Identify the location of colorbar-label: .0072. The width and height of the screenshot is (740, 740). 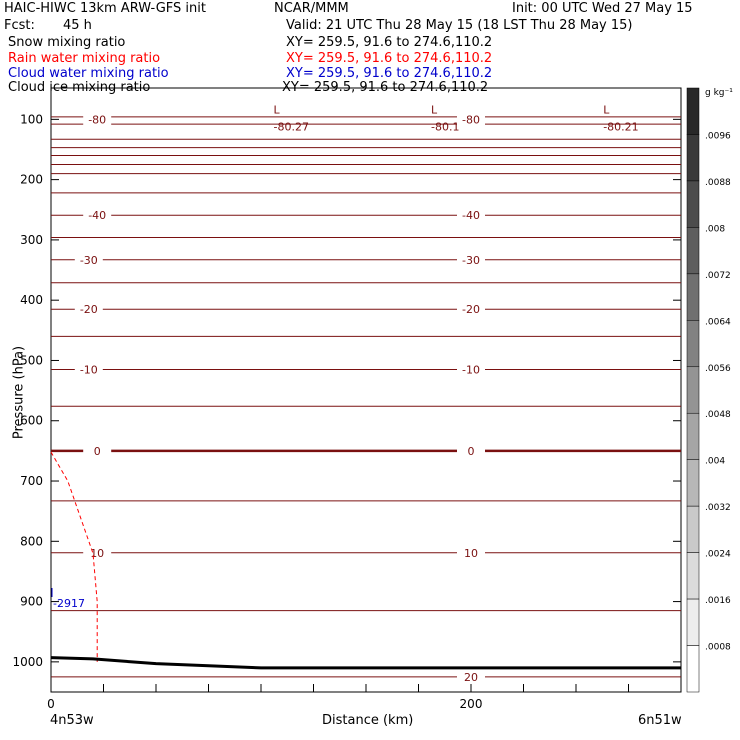
(718, 276).